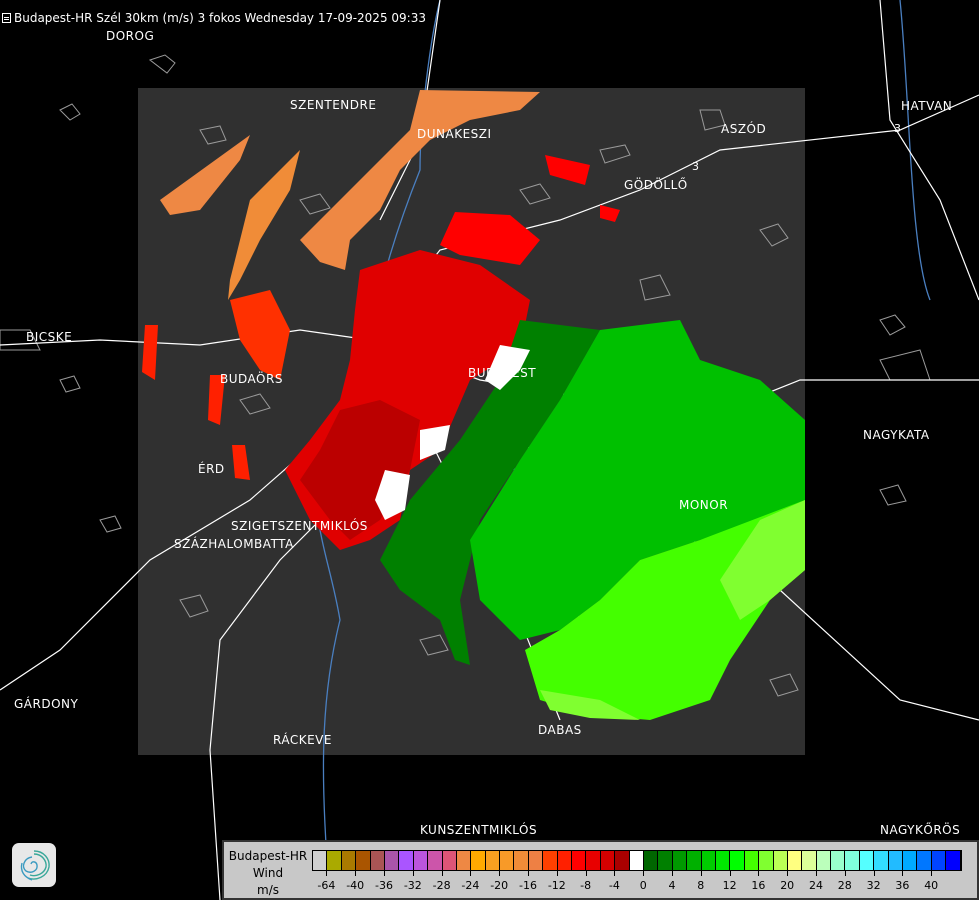 The width and height of the screenshot is (979, 900). Describe the element at coordinates (873, 885) in the screenshot. I see `legend-tick-label: 32` at that location.